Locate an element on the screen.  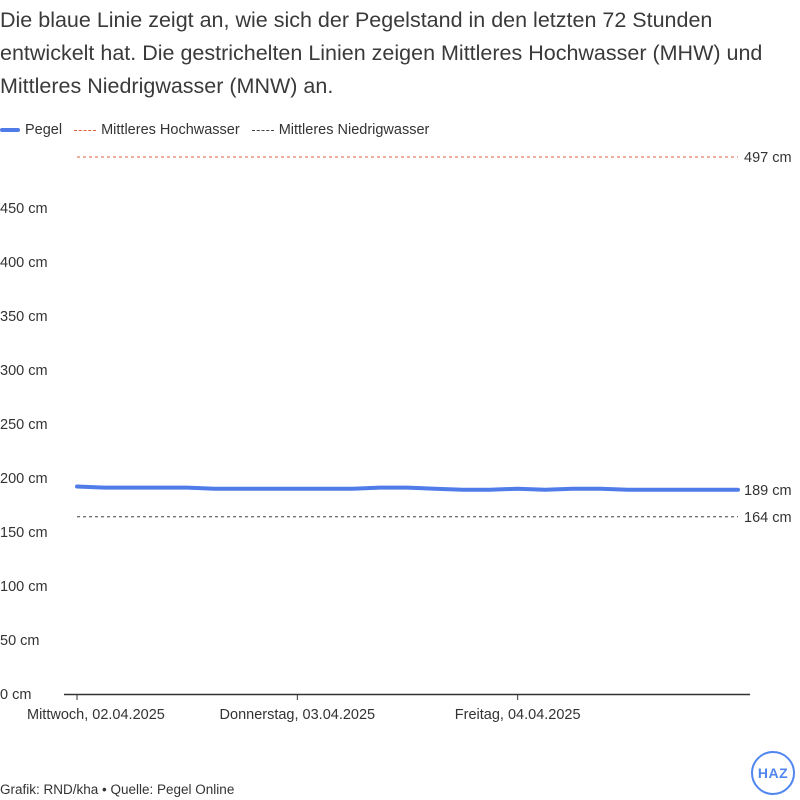
legend-swatch-mnw is located at coordinates (262, 130).